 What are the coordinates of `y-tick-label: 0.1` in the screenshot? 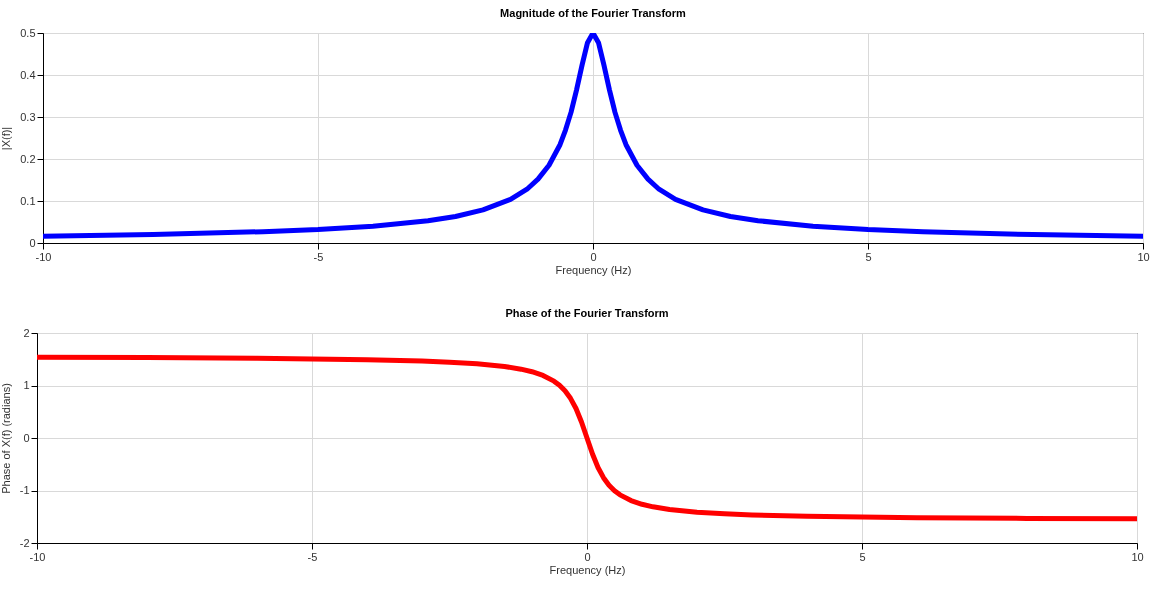 It's located at (28, 200).